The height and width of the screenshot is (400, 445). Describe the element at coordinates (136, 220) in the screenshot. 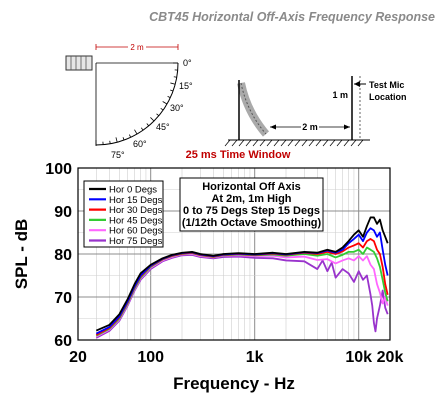

I see `legend-label: Hor 45 Degs` at that location.